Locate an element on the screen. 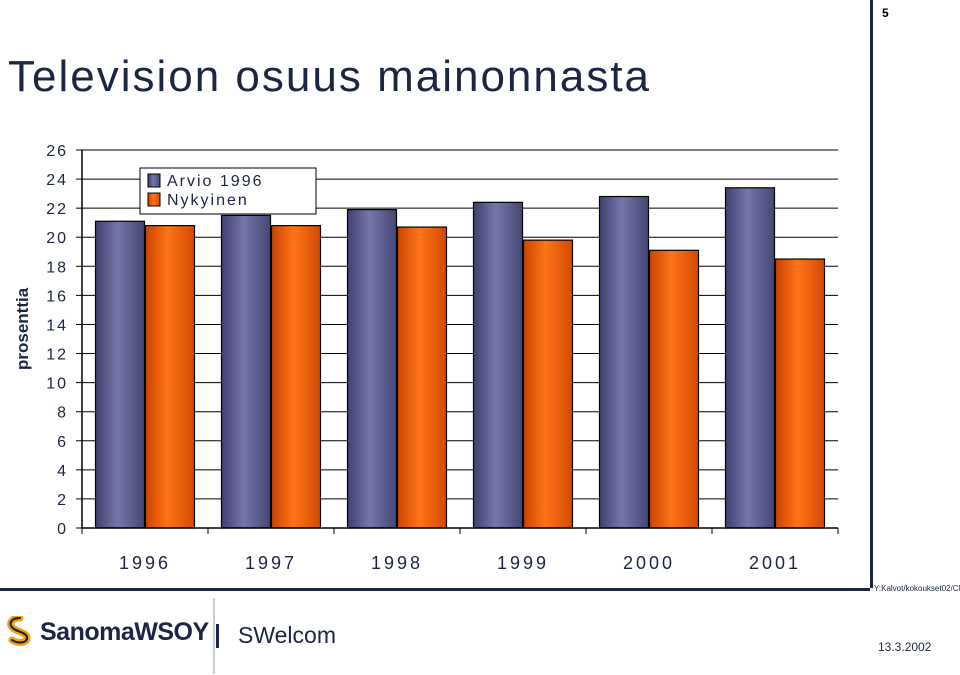 This screenshot has width=960, height=675. y-tick-label: 2 is located at coordinates (62, 500).